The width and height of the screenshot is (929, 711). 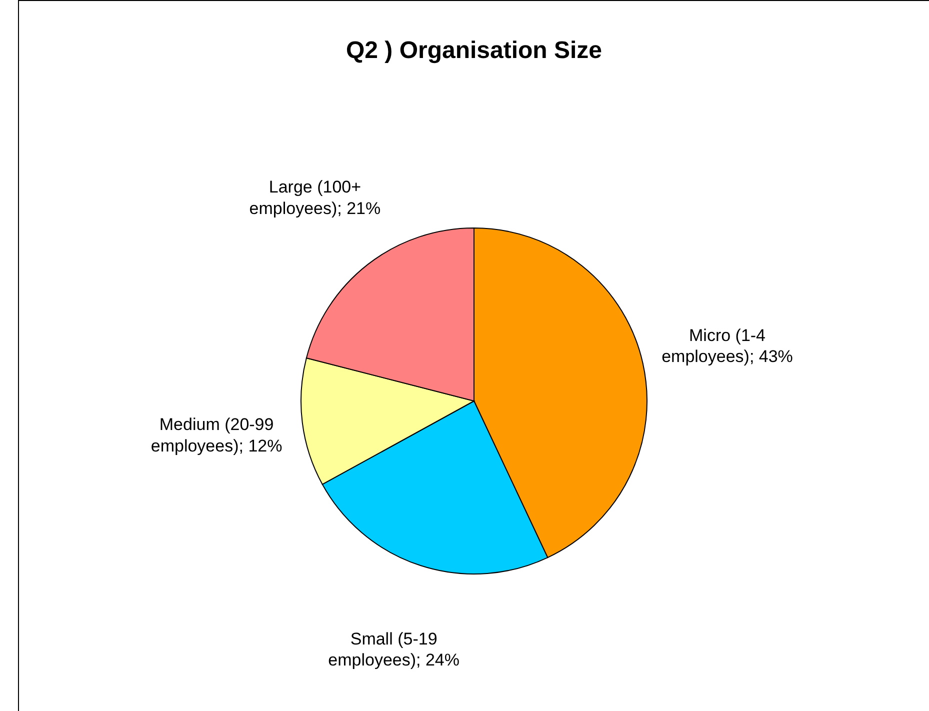 I want to click on slice-label: Large (100+ employees); 21%, so click(x=315, y=198).